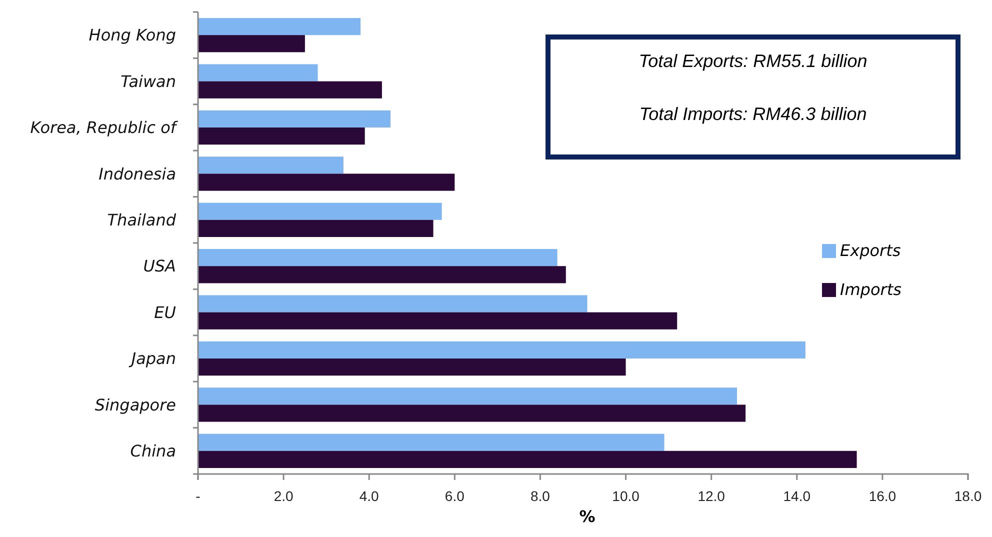  Describe the element at coordinates (148, 81) in the screenshot. I see `y-tick-label: Taiwan` at that location.